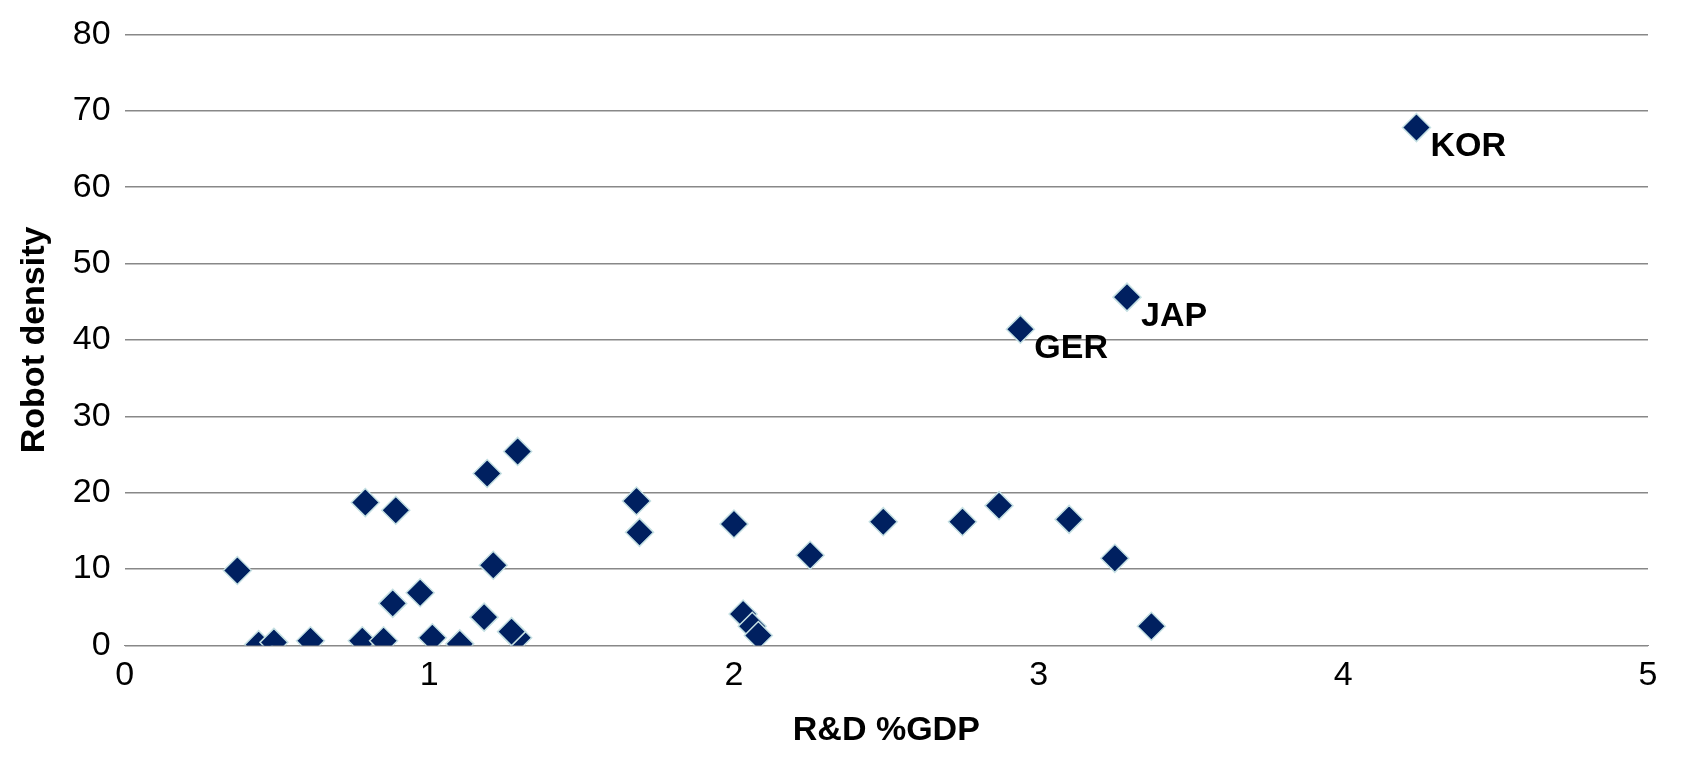 Image resolution: width=1688 pixels, height=760 pixels. I want to click on annotation: GER, so click(1071, 345).